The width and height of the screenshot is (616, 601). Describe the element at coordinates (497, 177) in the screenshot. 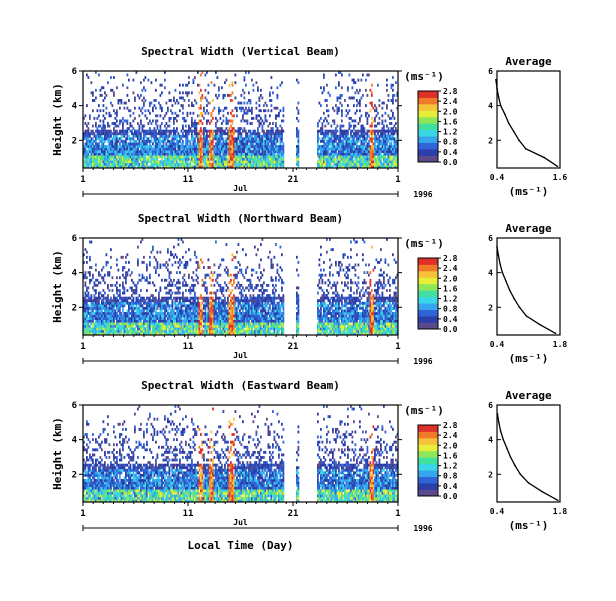

I see `average-x-tick-label: 0.4` at that location.